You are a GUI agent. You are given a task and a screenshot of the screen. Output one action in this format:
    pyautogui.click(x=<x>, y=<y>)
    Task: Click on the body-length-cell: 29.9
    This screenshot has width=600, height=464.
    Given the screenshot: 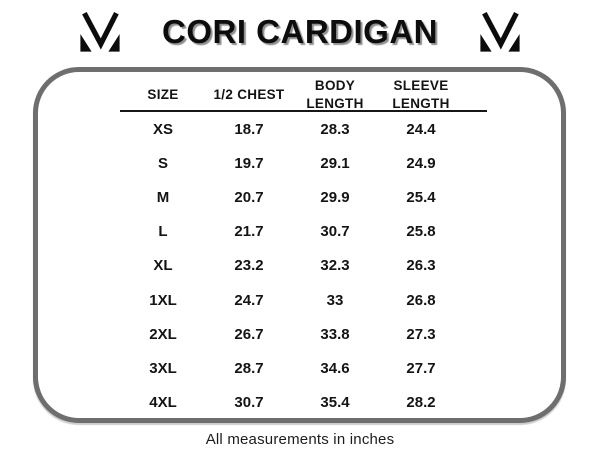 What is the action you would take?
    pyautogui.click(x=335, y=198)
    